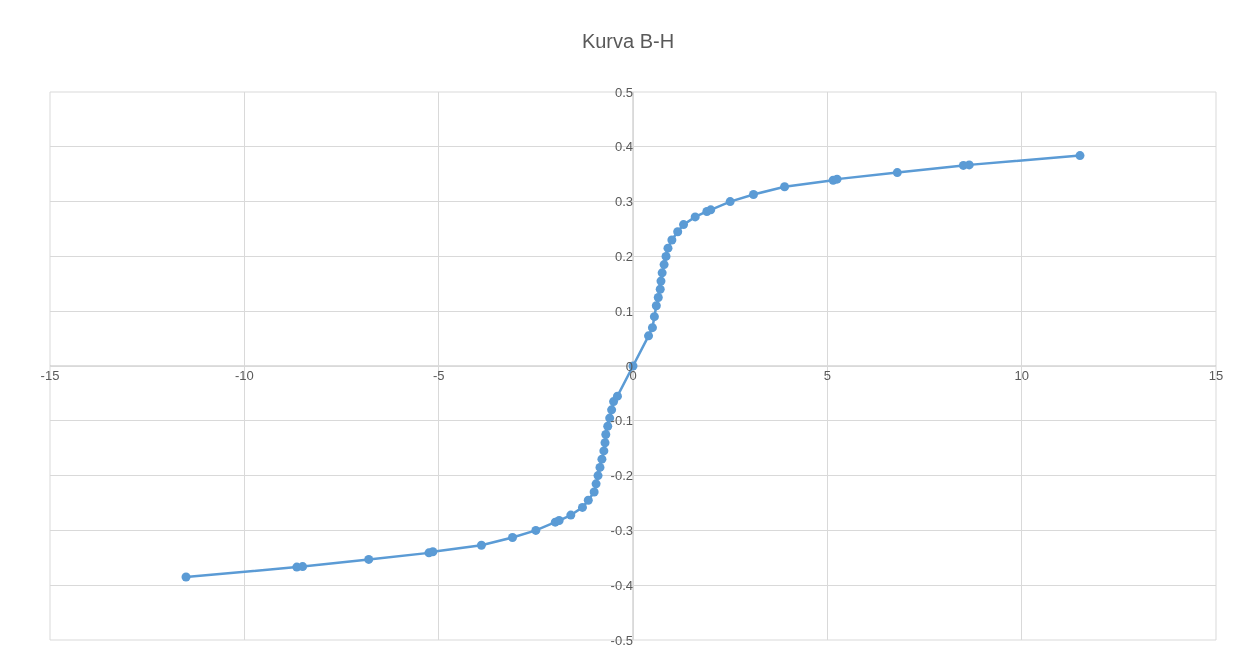 The width and height of the screenshot is (1256, 672). Describe the element at coordinates (623, 147) in the screenshot. I see `y-tick-label: 0.4` at that location.